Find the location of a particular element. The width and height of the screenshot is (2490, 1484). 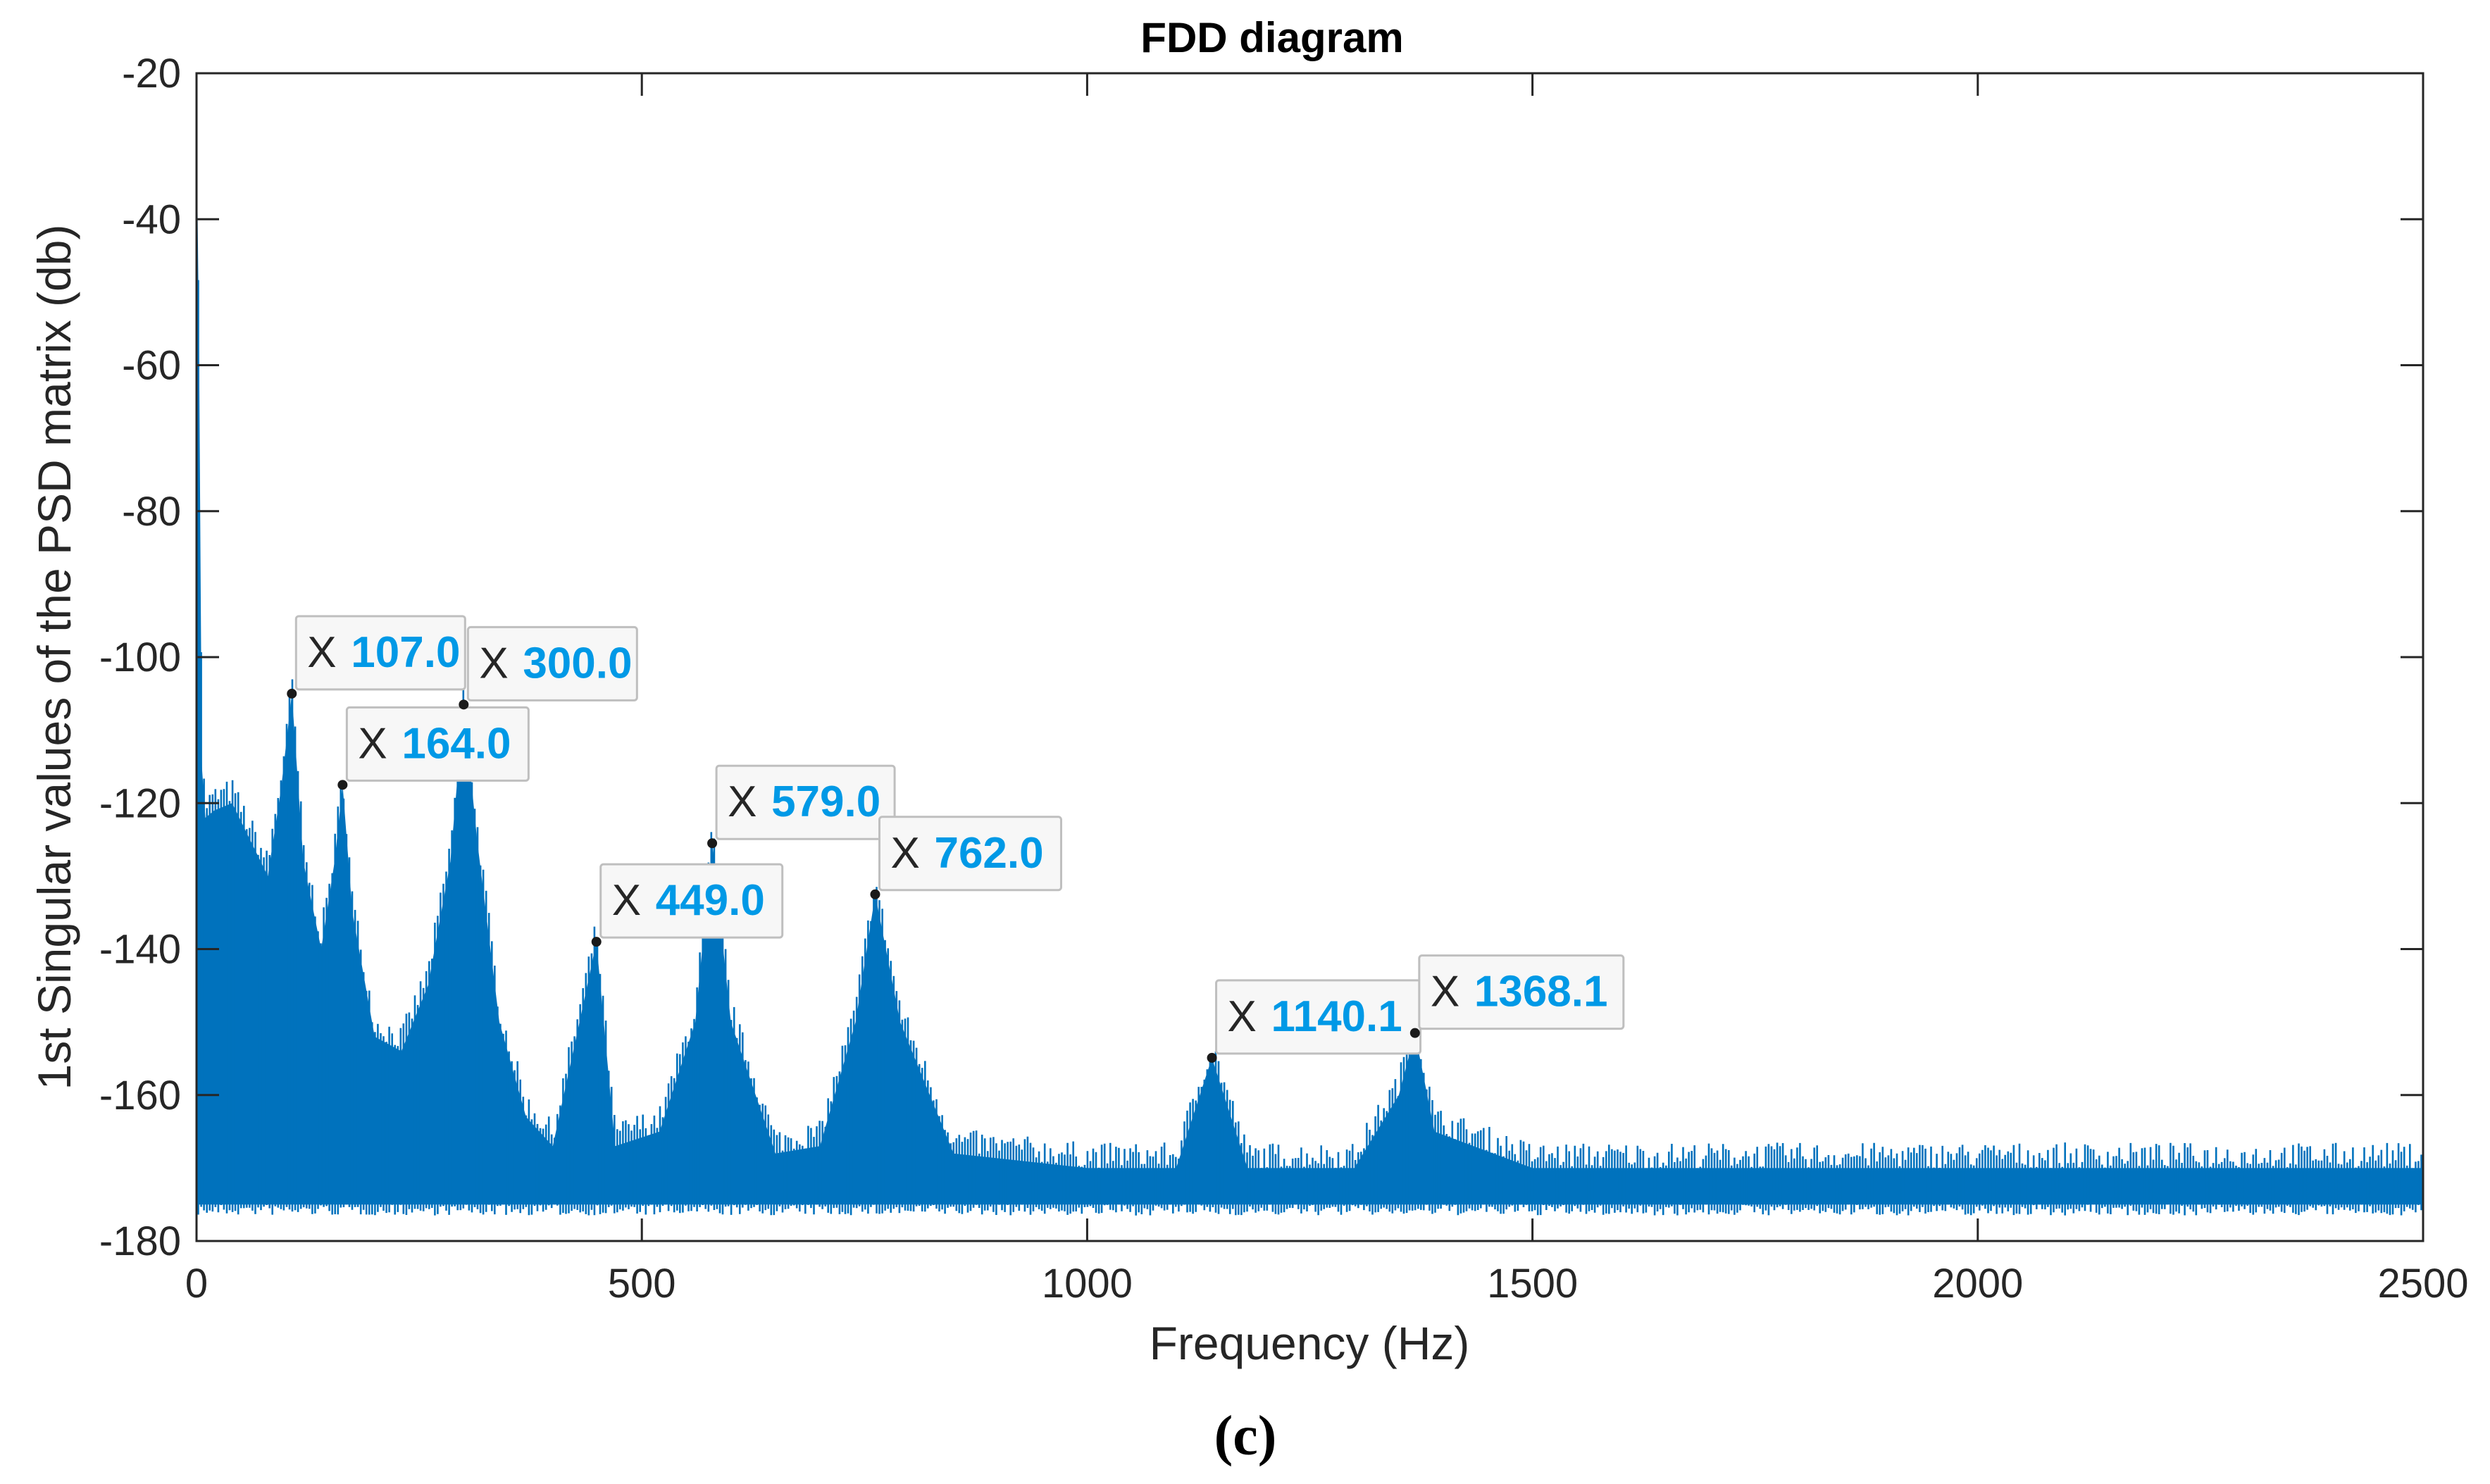

datatip-value: 762.0 is located at coordinates (988, 853).